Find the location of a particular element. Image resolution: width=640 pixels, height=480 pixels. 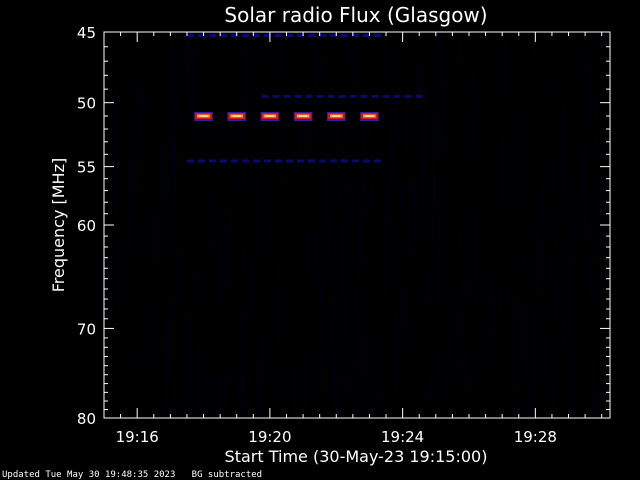

burst-peak is located at coordinates (336, 116).